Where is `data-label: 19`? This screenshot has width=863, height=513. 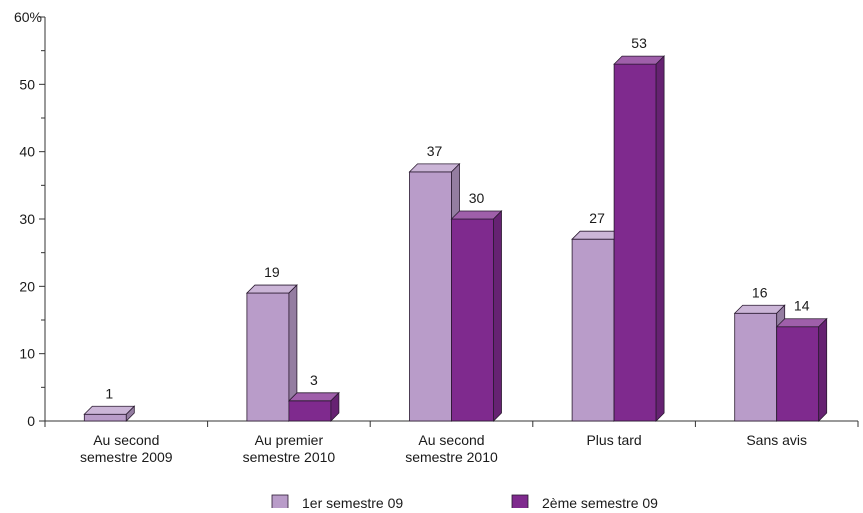
data-label: 19 is located at coordinates (272, 272).